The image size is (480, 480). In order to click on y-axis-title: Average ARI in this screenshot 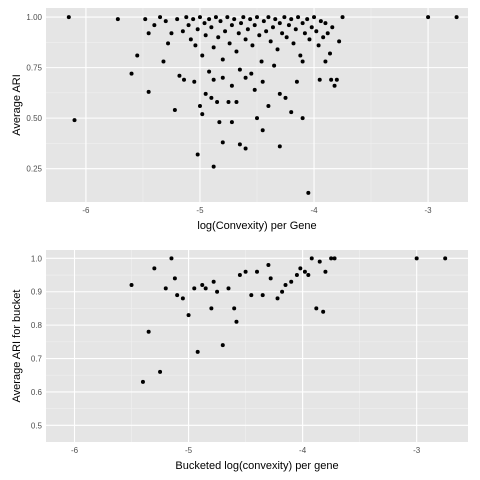, I will do `click(17, 105)`.